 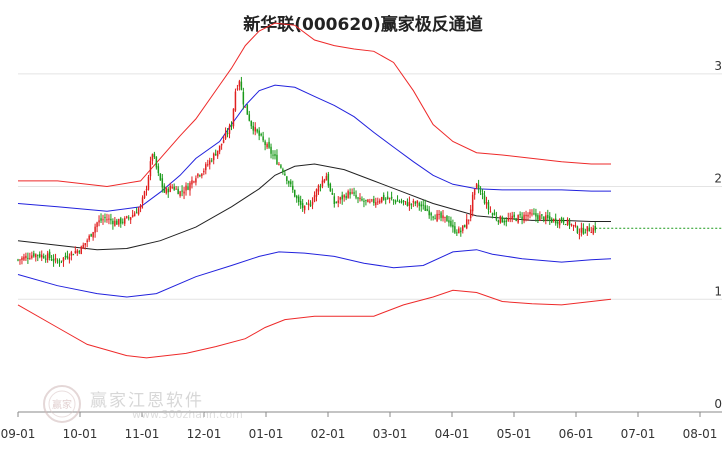 I want to click on x-tick-label: 02-01, so click(x=328, y=434).